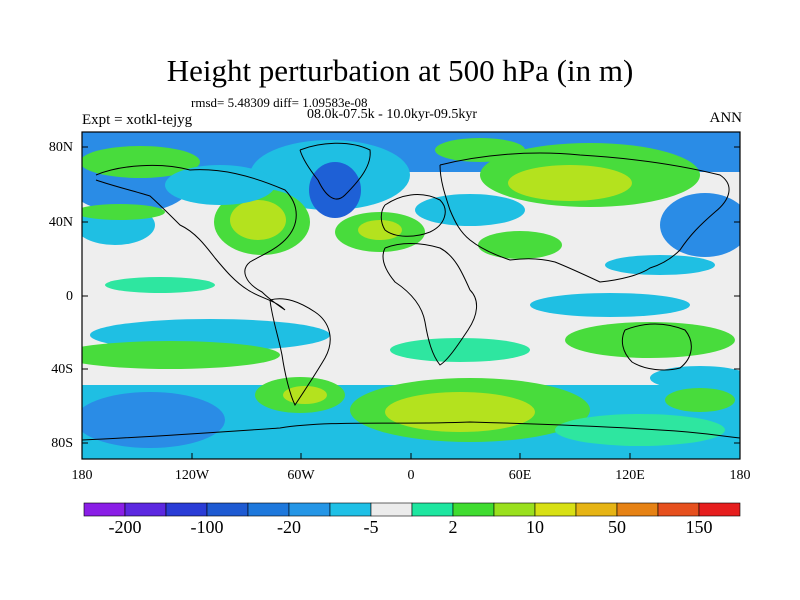 The height and width of the screenshot is (600, 800). What do you see at coordinates (371, 527) in the screenshot?
I see `colorbar-label: -5` at bounding box center [371, 527].